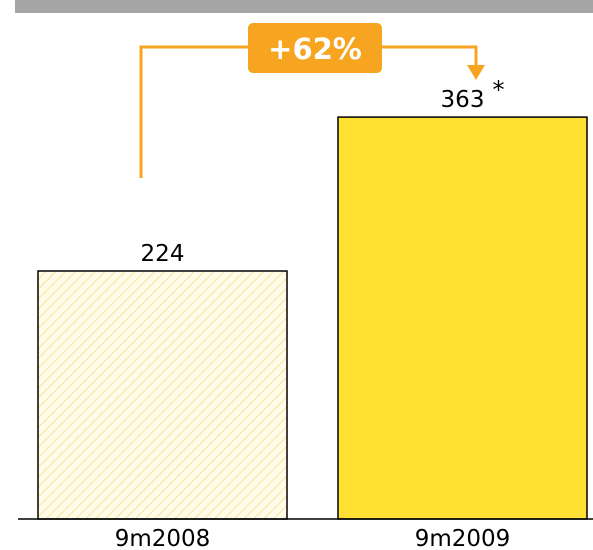  I want to click on header-band, so click(304, 6).